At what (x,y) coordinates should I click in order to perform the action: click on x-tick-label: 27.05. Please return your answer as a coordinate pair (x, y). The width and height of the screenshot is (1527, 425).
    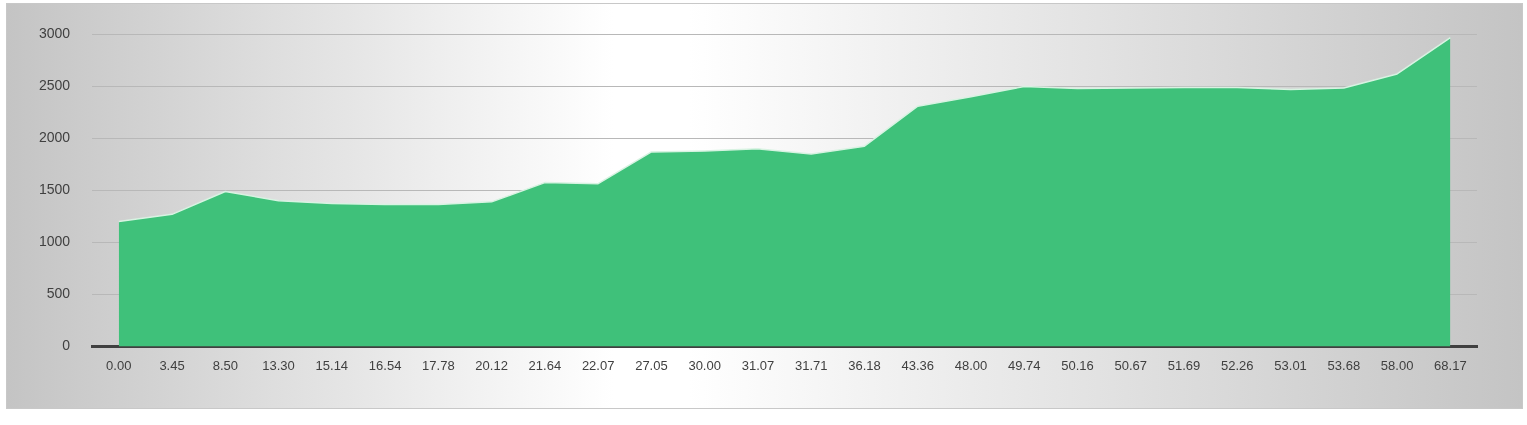
    Looking at the image, I should click on (651, 365).